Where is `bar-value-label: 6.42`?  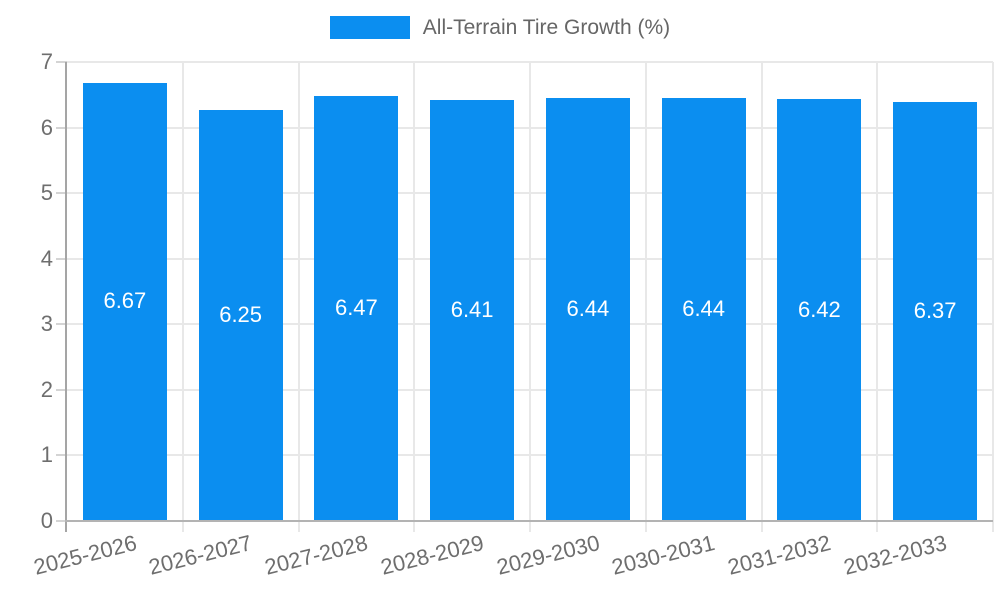 bar-value-label: 6.42 is located at coordinates (819, 309).